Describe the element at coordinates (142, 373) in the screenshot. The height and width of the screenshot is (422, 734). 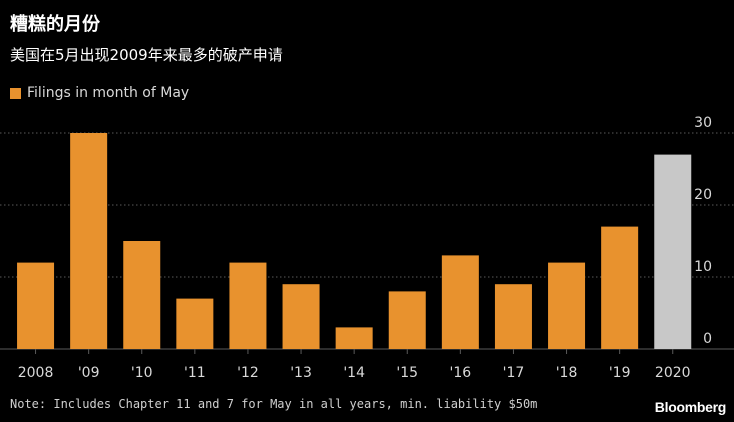
I see `x-tick-label: '10` at that location.